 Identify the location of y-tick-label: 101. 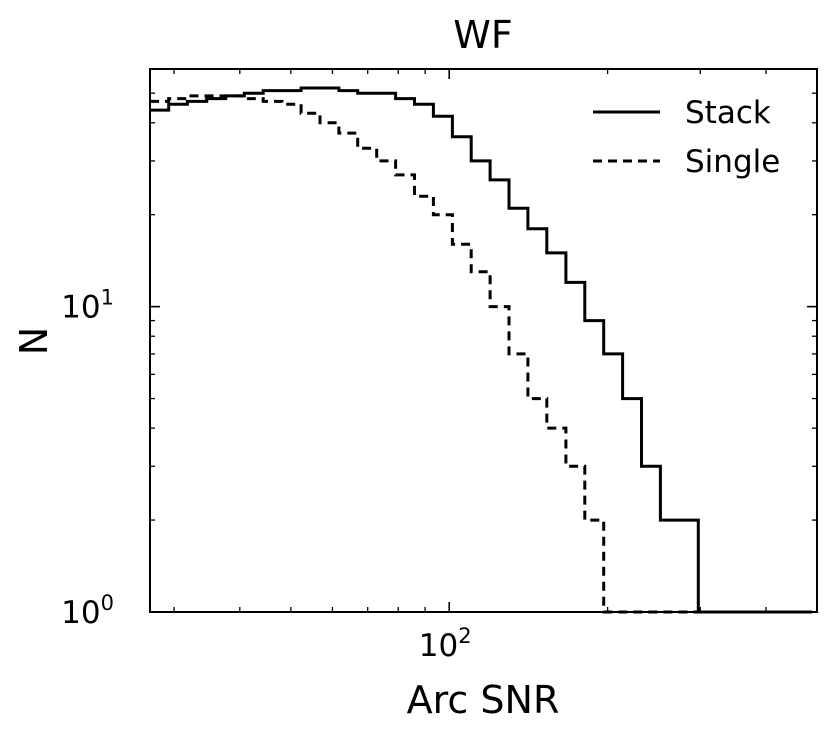
(87, 306).